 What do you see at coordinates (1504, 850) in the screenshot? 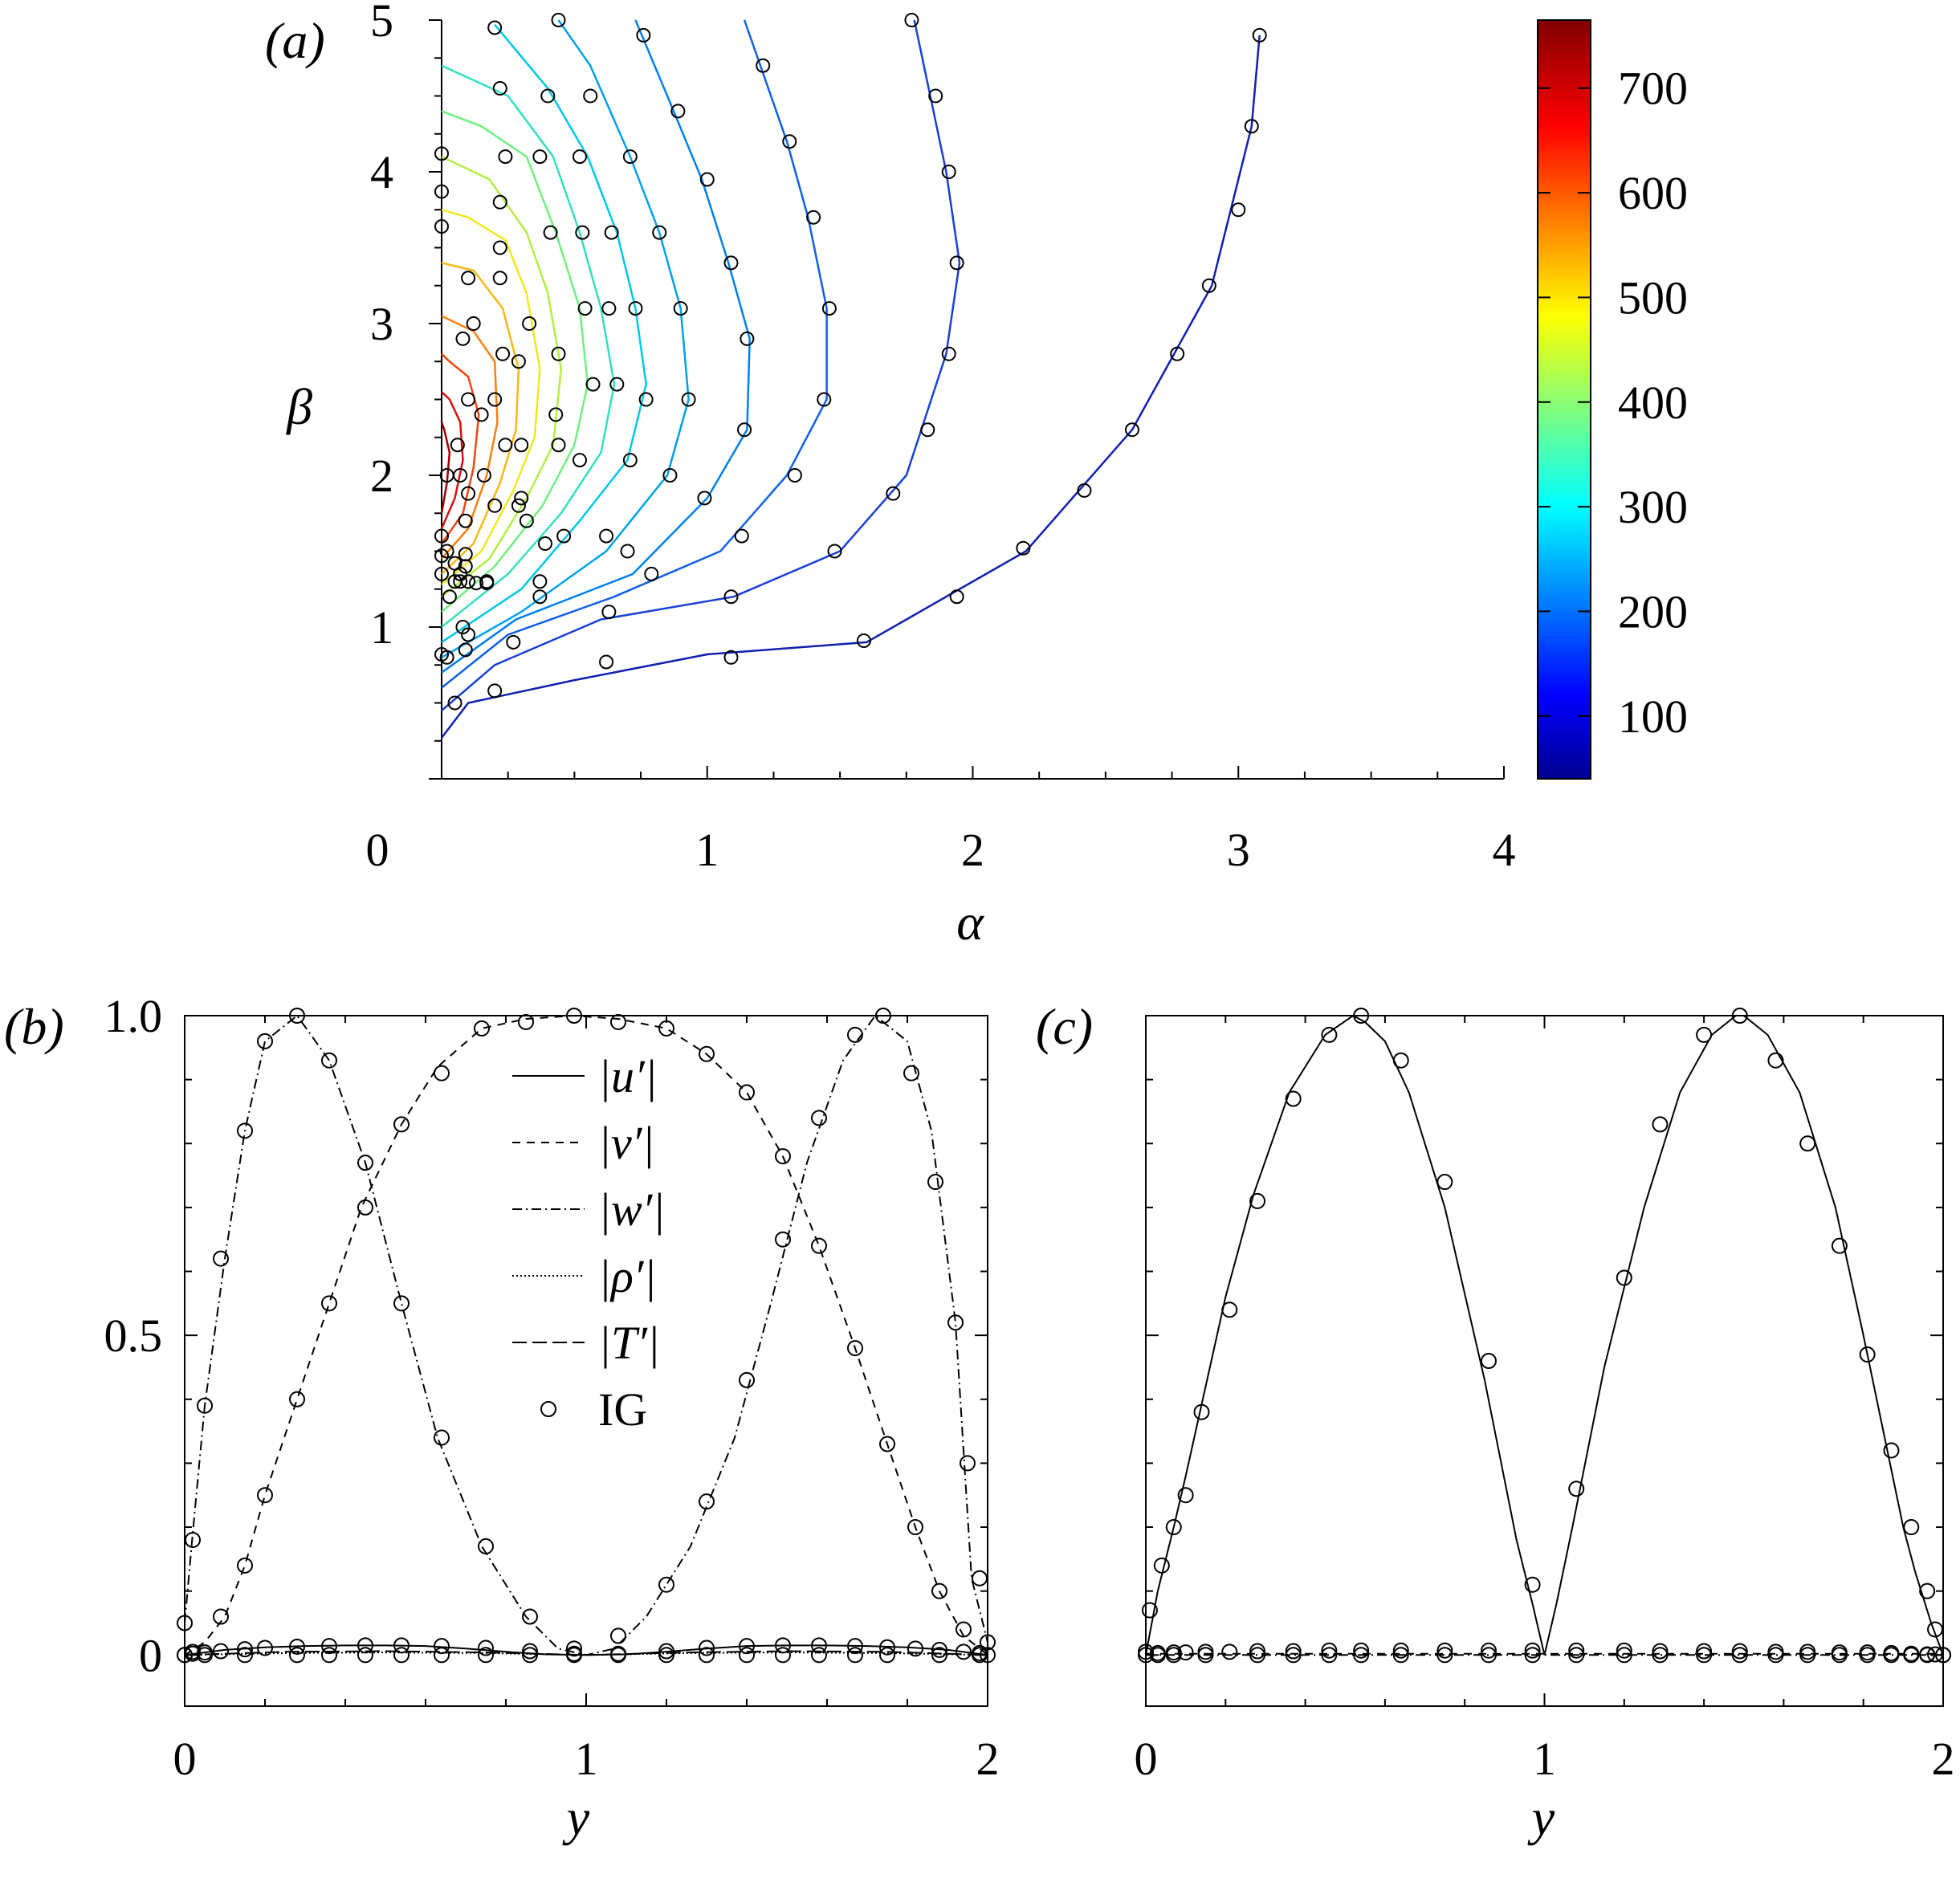
I see `a-x-tick-label: 4` at bounding box center [1504, 850].